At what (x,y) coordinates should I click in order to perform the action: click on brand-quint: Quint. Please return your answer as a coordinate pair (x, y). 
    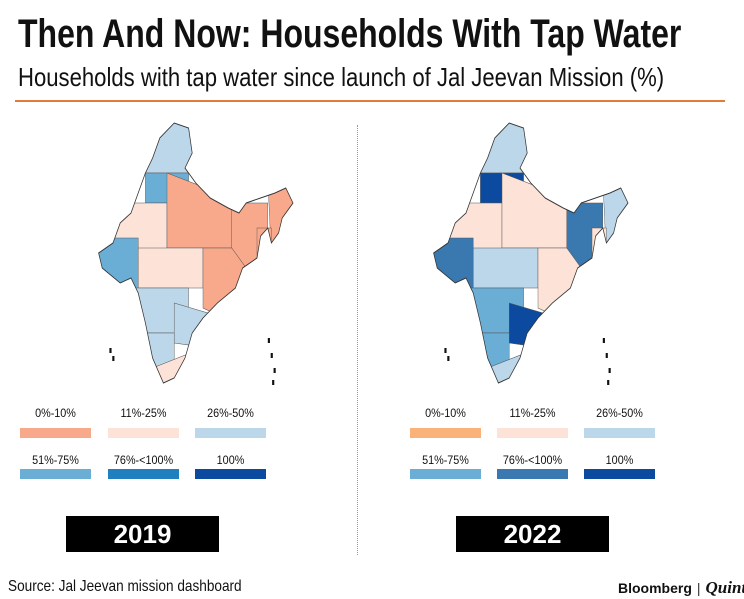
    Looking at the image, I should click on (724, 587).